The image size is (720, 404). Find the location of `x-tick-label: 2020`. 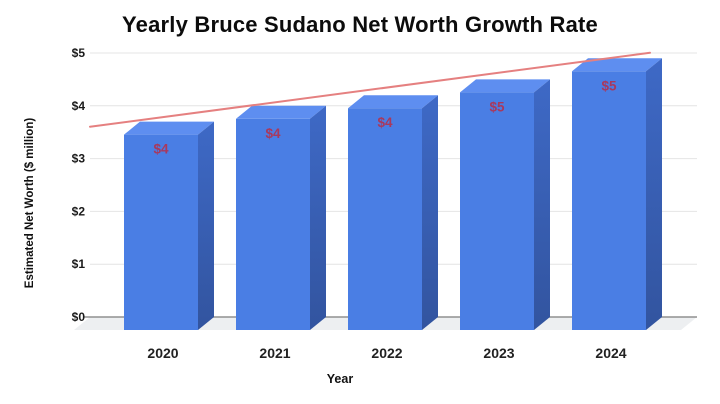

x-tick-label: 2020 is located at coordinates (162, 353).